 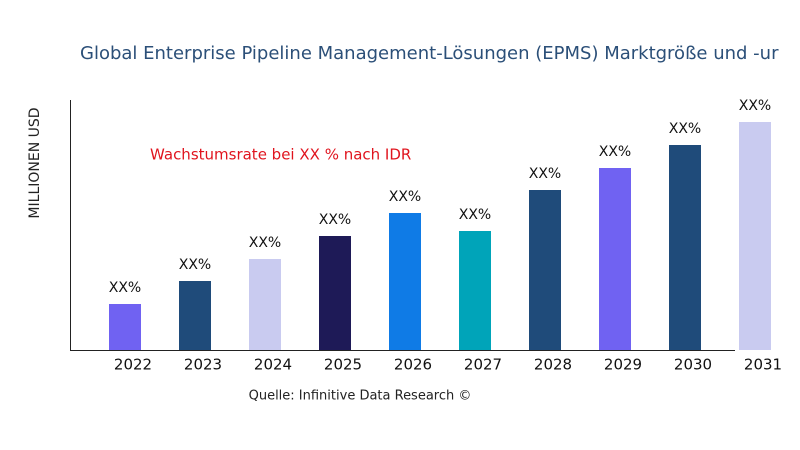 What do you see at coordinates (693, 365) in the screenshot?
I see `x-tick-label: 2030` at bounding box center [693, 365].